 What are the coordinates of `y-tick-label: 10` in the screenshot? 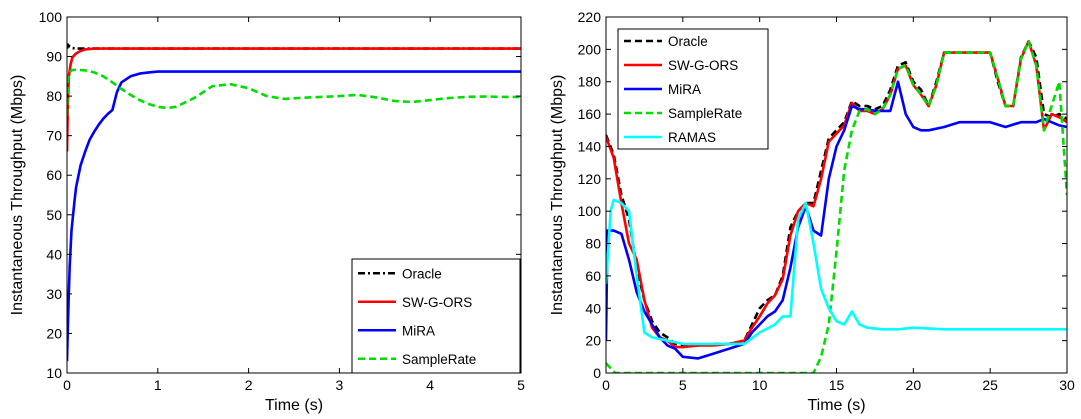 It's located at (54, 373).